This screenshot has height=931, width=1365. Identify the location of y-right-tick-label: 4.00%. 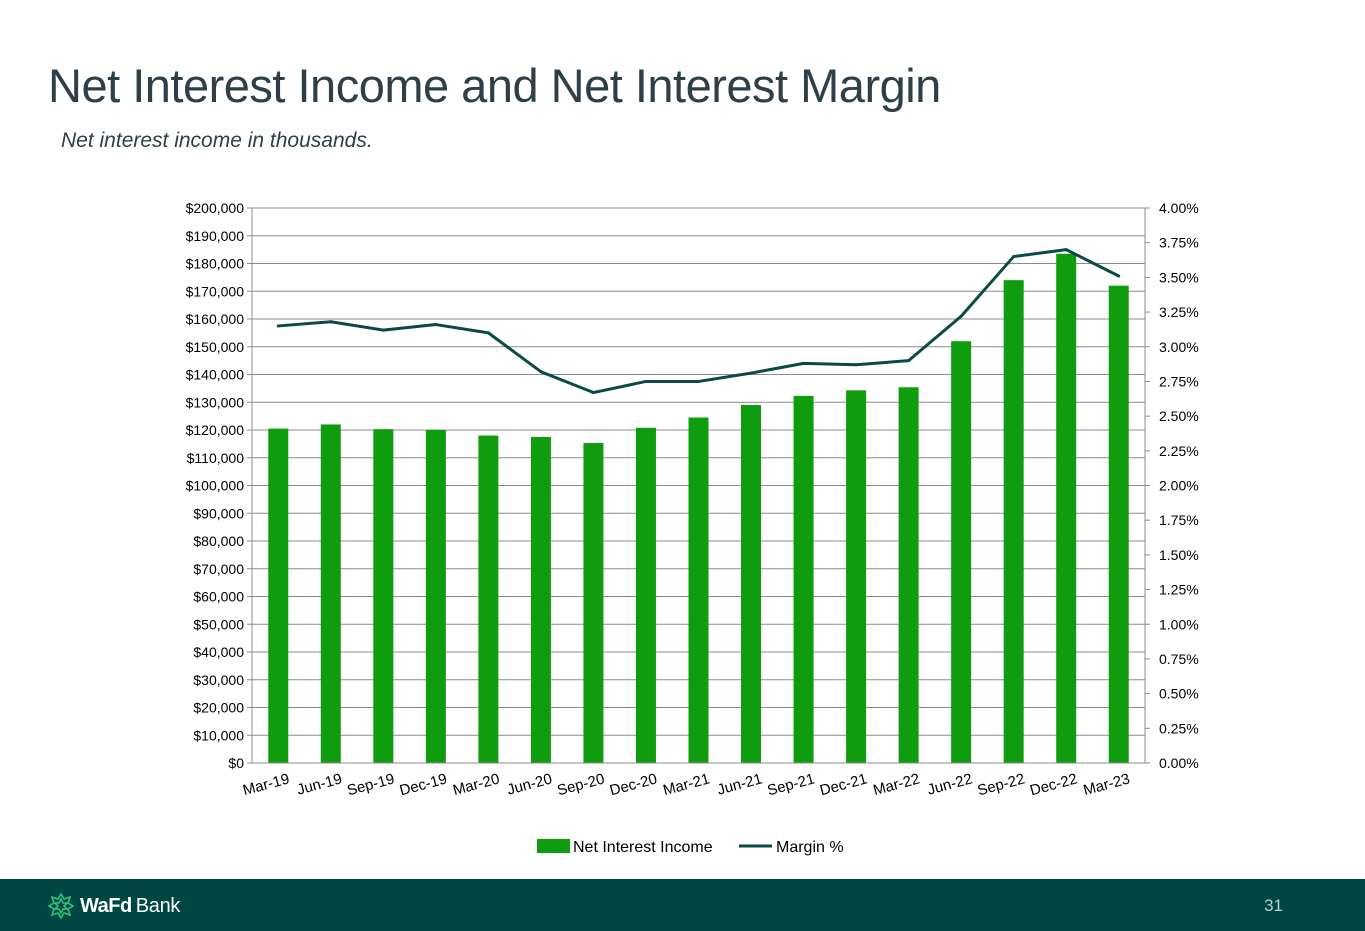
(1179, 208).